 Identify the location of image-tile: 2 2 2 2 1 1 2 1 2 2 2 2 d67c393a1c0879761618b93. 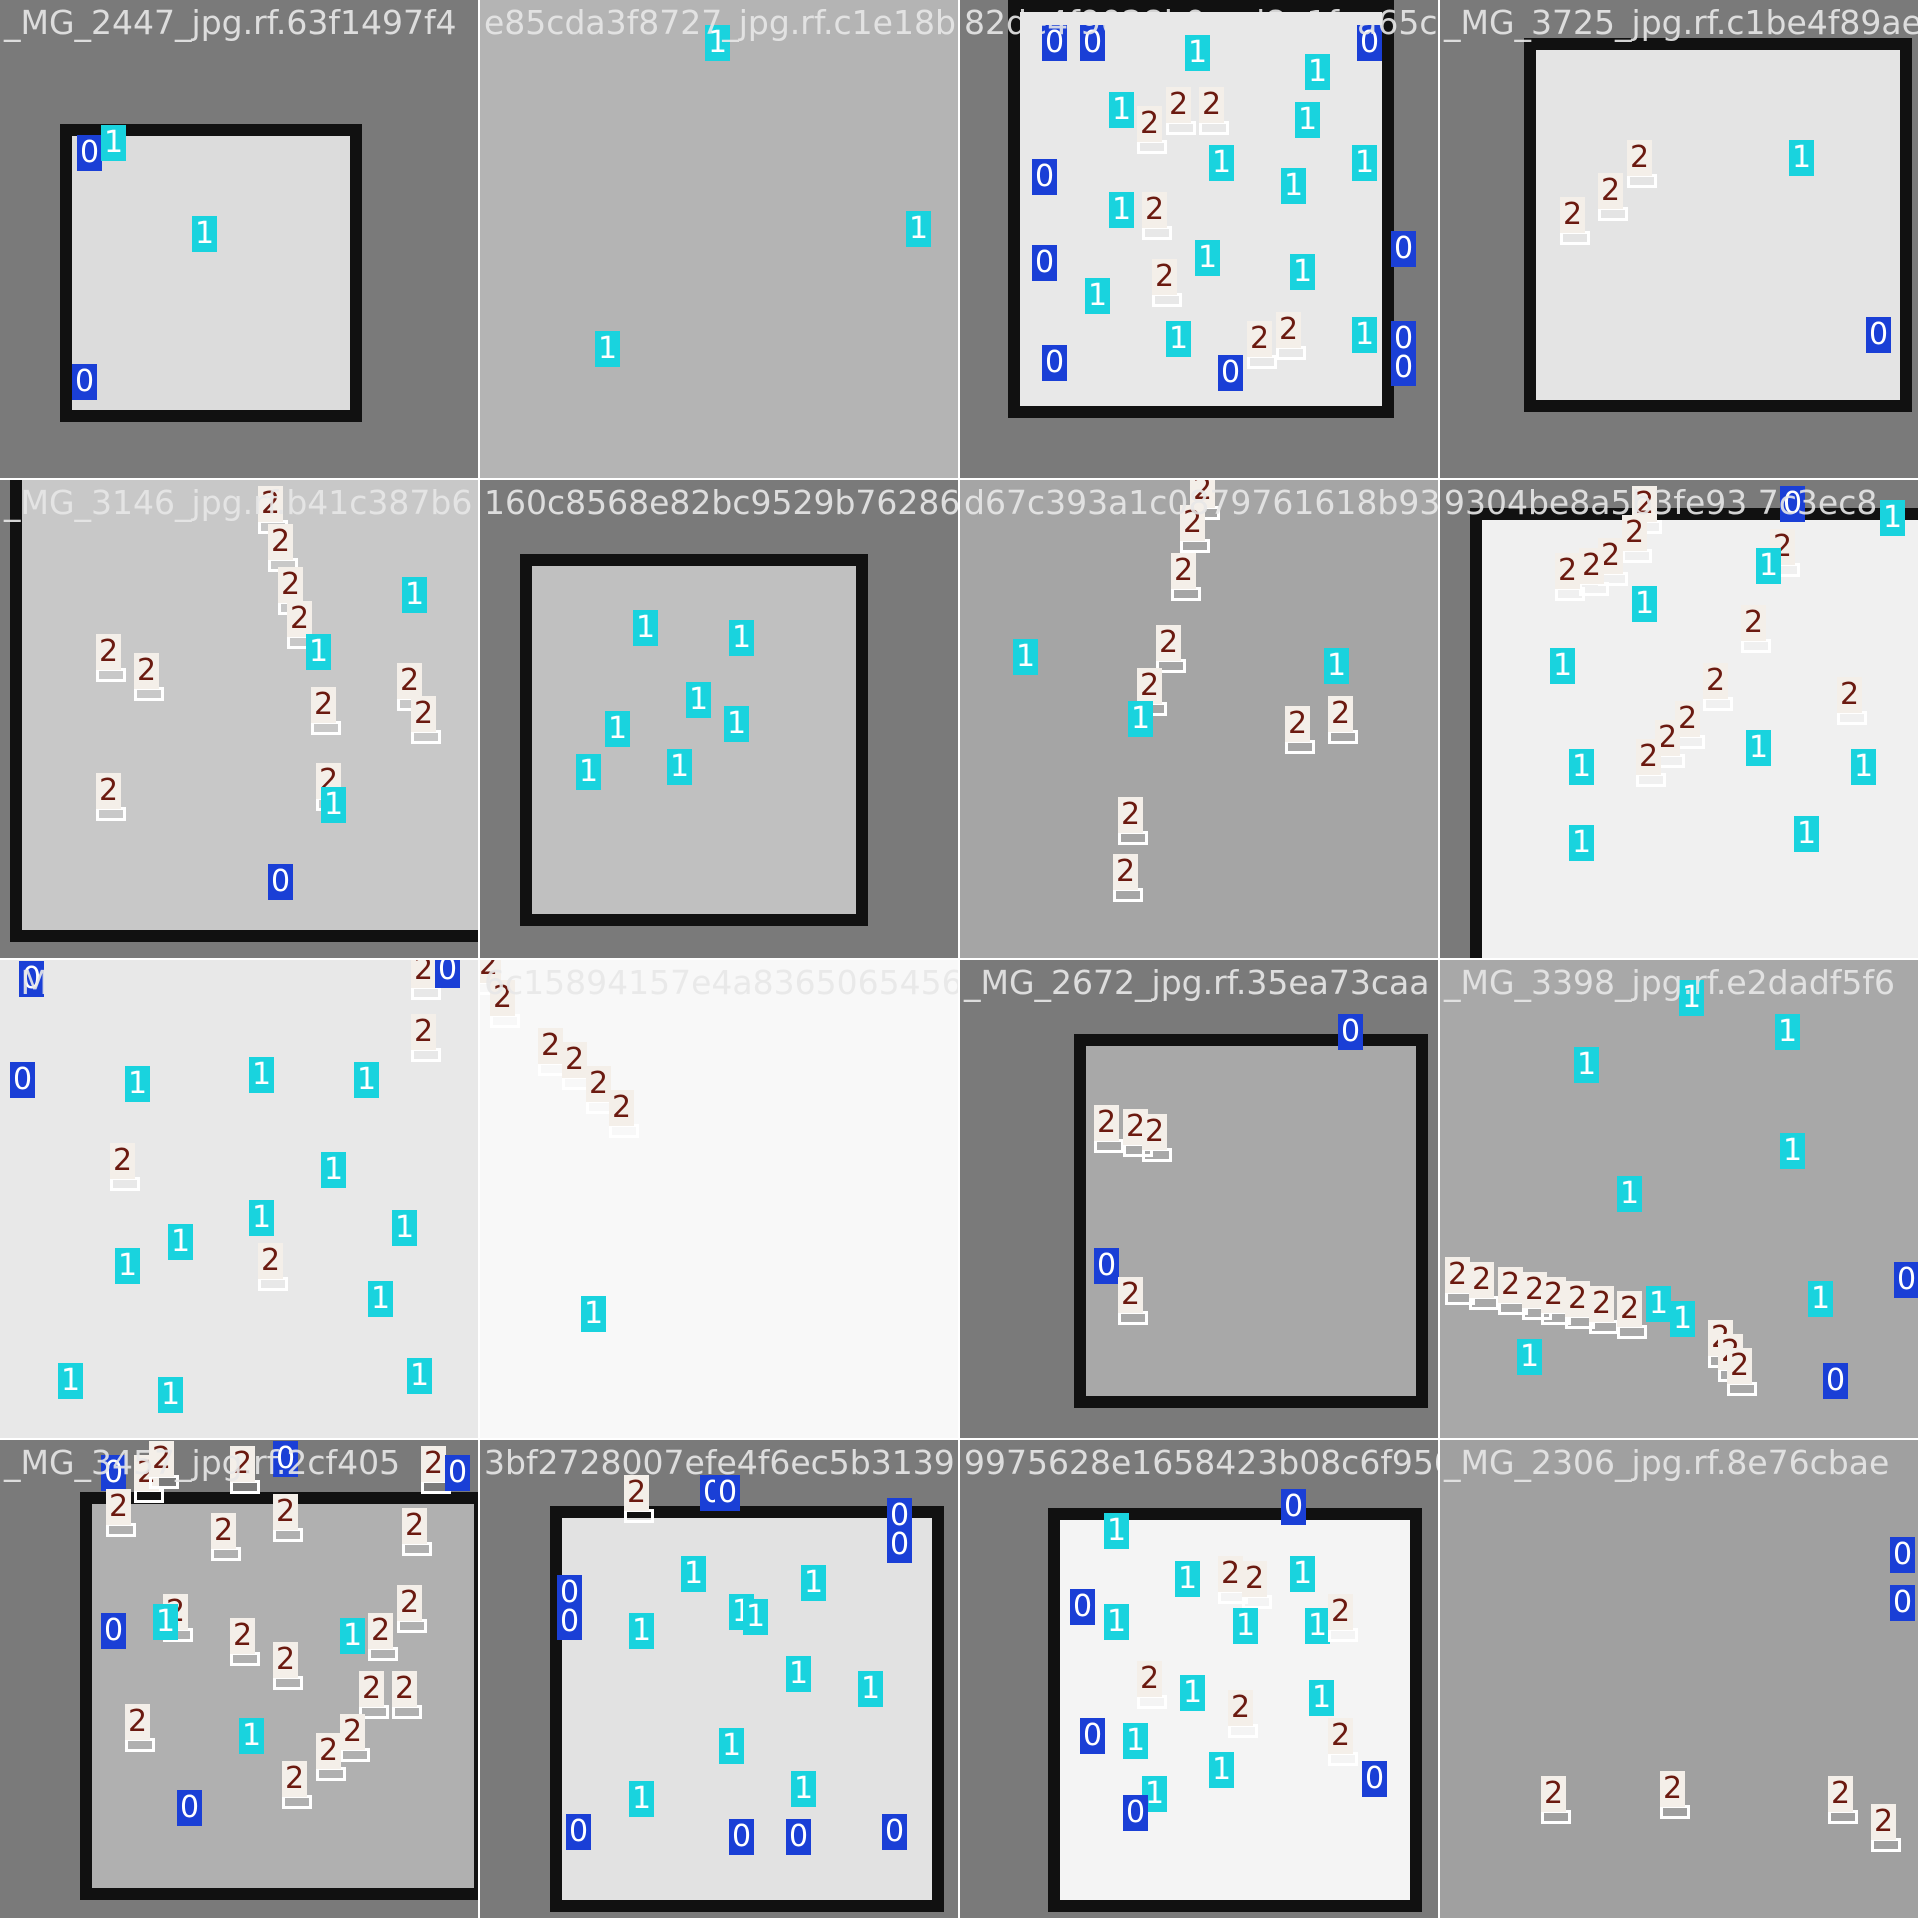
(1199, 719).